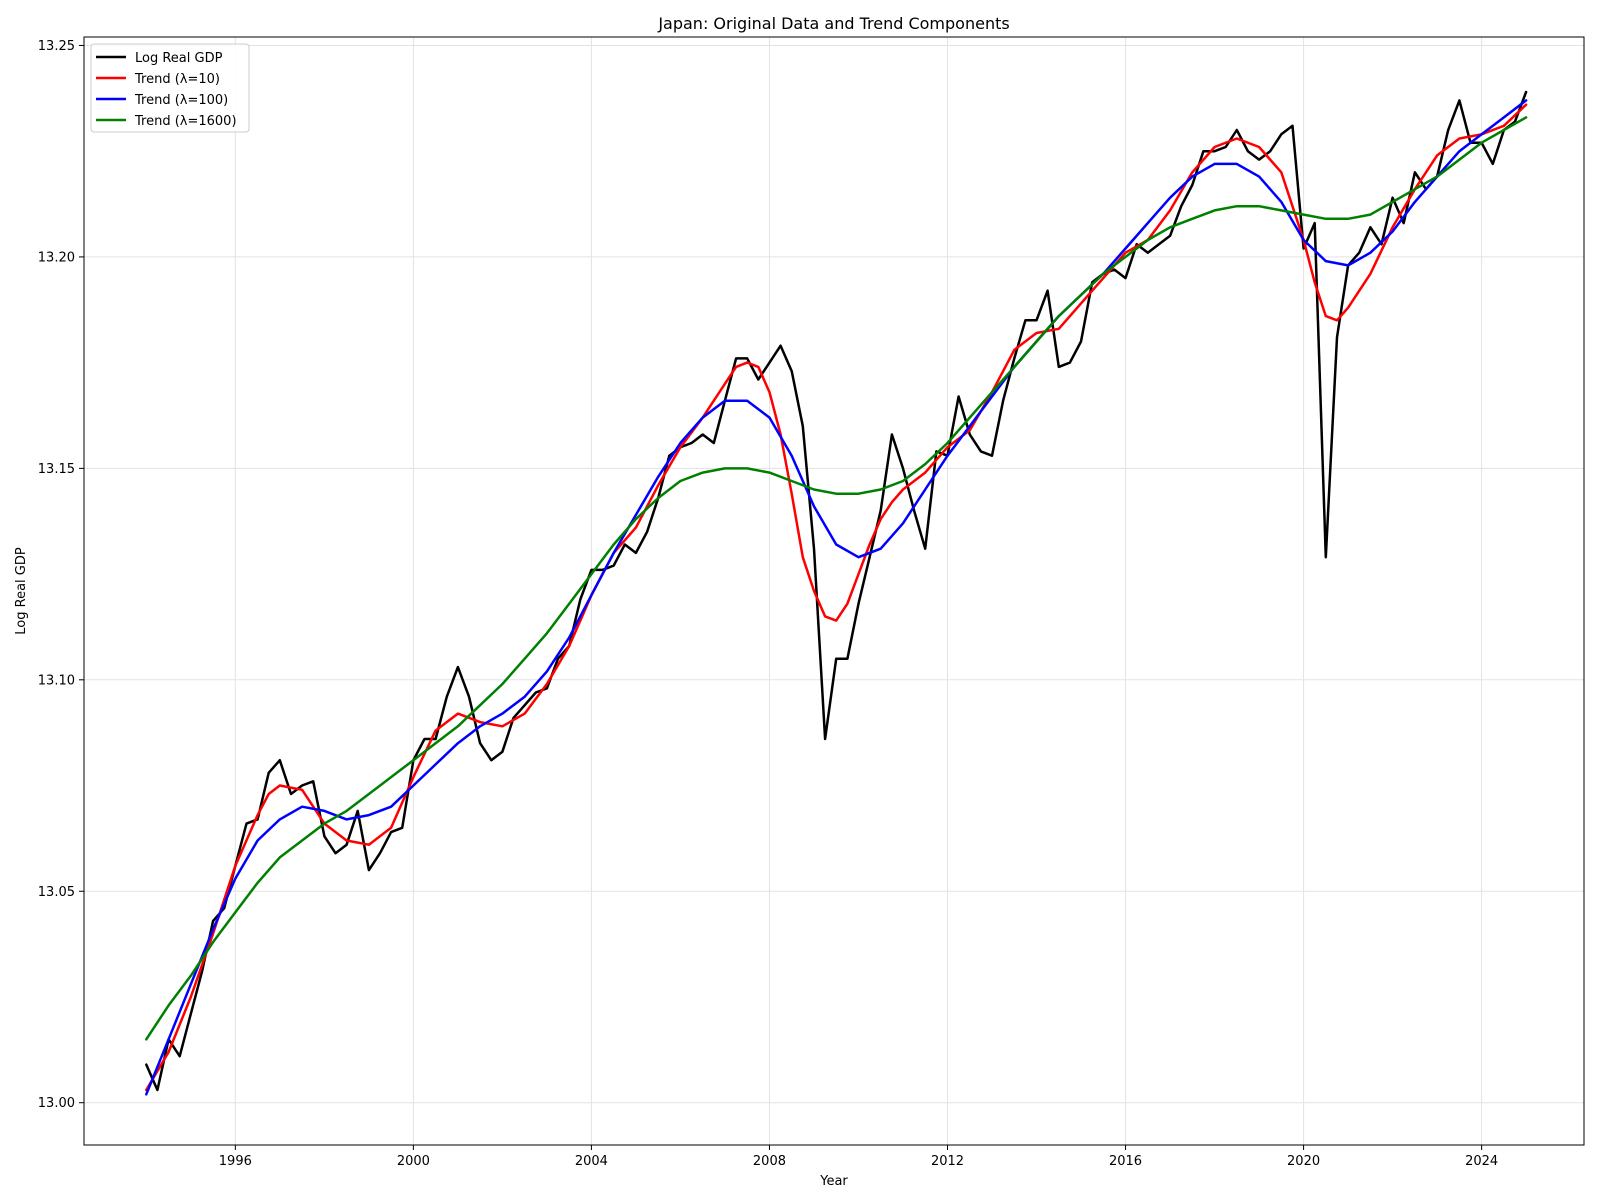  I want to click on legend-label: Trend (λ=10), so click(177, 79).